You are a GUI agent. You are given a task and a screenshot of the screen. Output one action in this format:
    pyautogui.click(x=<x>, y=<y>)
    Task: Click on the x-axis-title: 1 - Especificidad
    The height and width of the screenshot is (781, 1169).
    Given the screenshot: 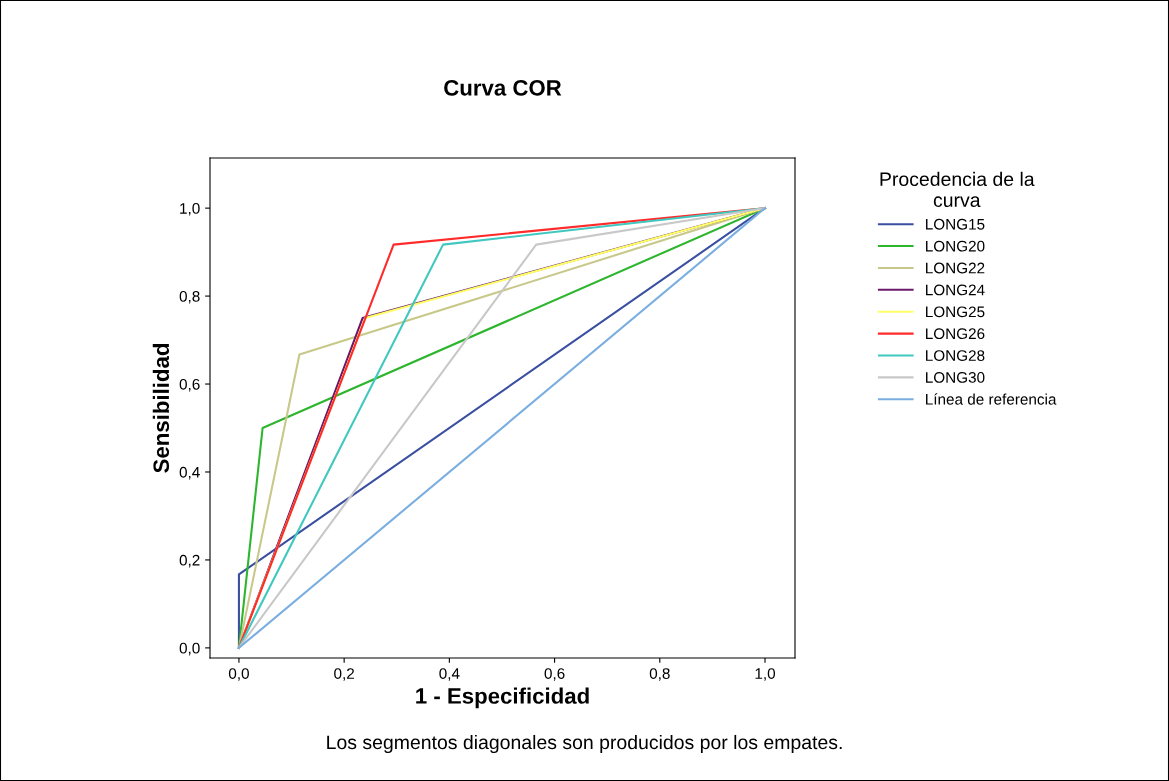 What is the action you would take?
    pyautogui.click(x=502, y=698)
    